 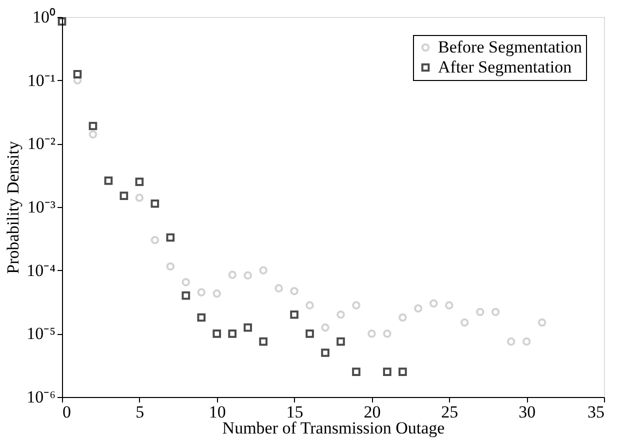 What do you see at coordinates (333, 428) in the screenshot?
I see `x-axis-title: Number of Transmission Outage` at bounding box center [333, 428].